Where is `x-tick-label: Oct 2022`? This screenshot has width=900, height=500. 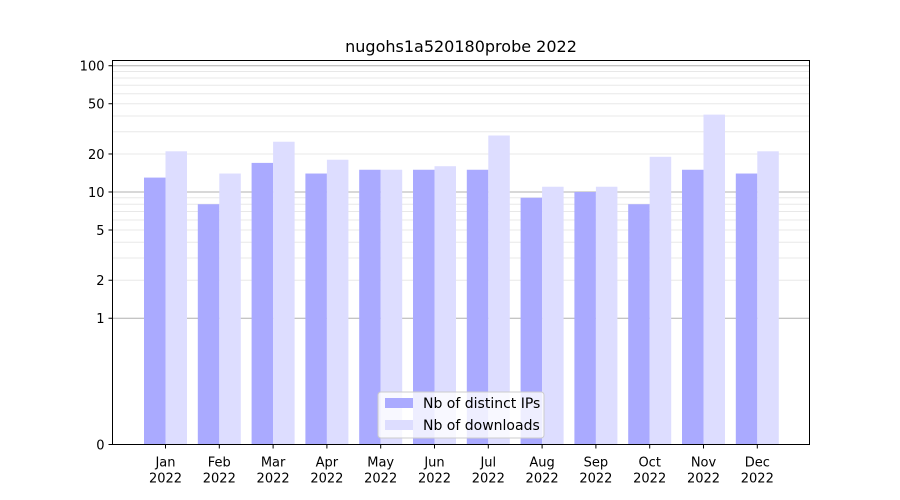 x-tick-label: Oct 2022 is located at coordinates (649, 471).